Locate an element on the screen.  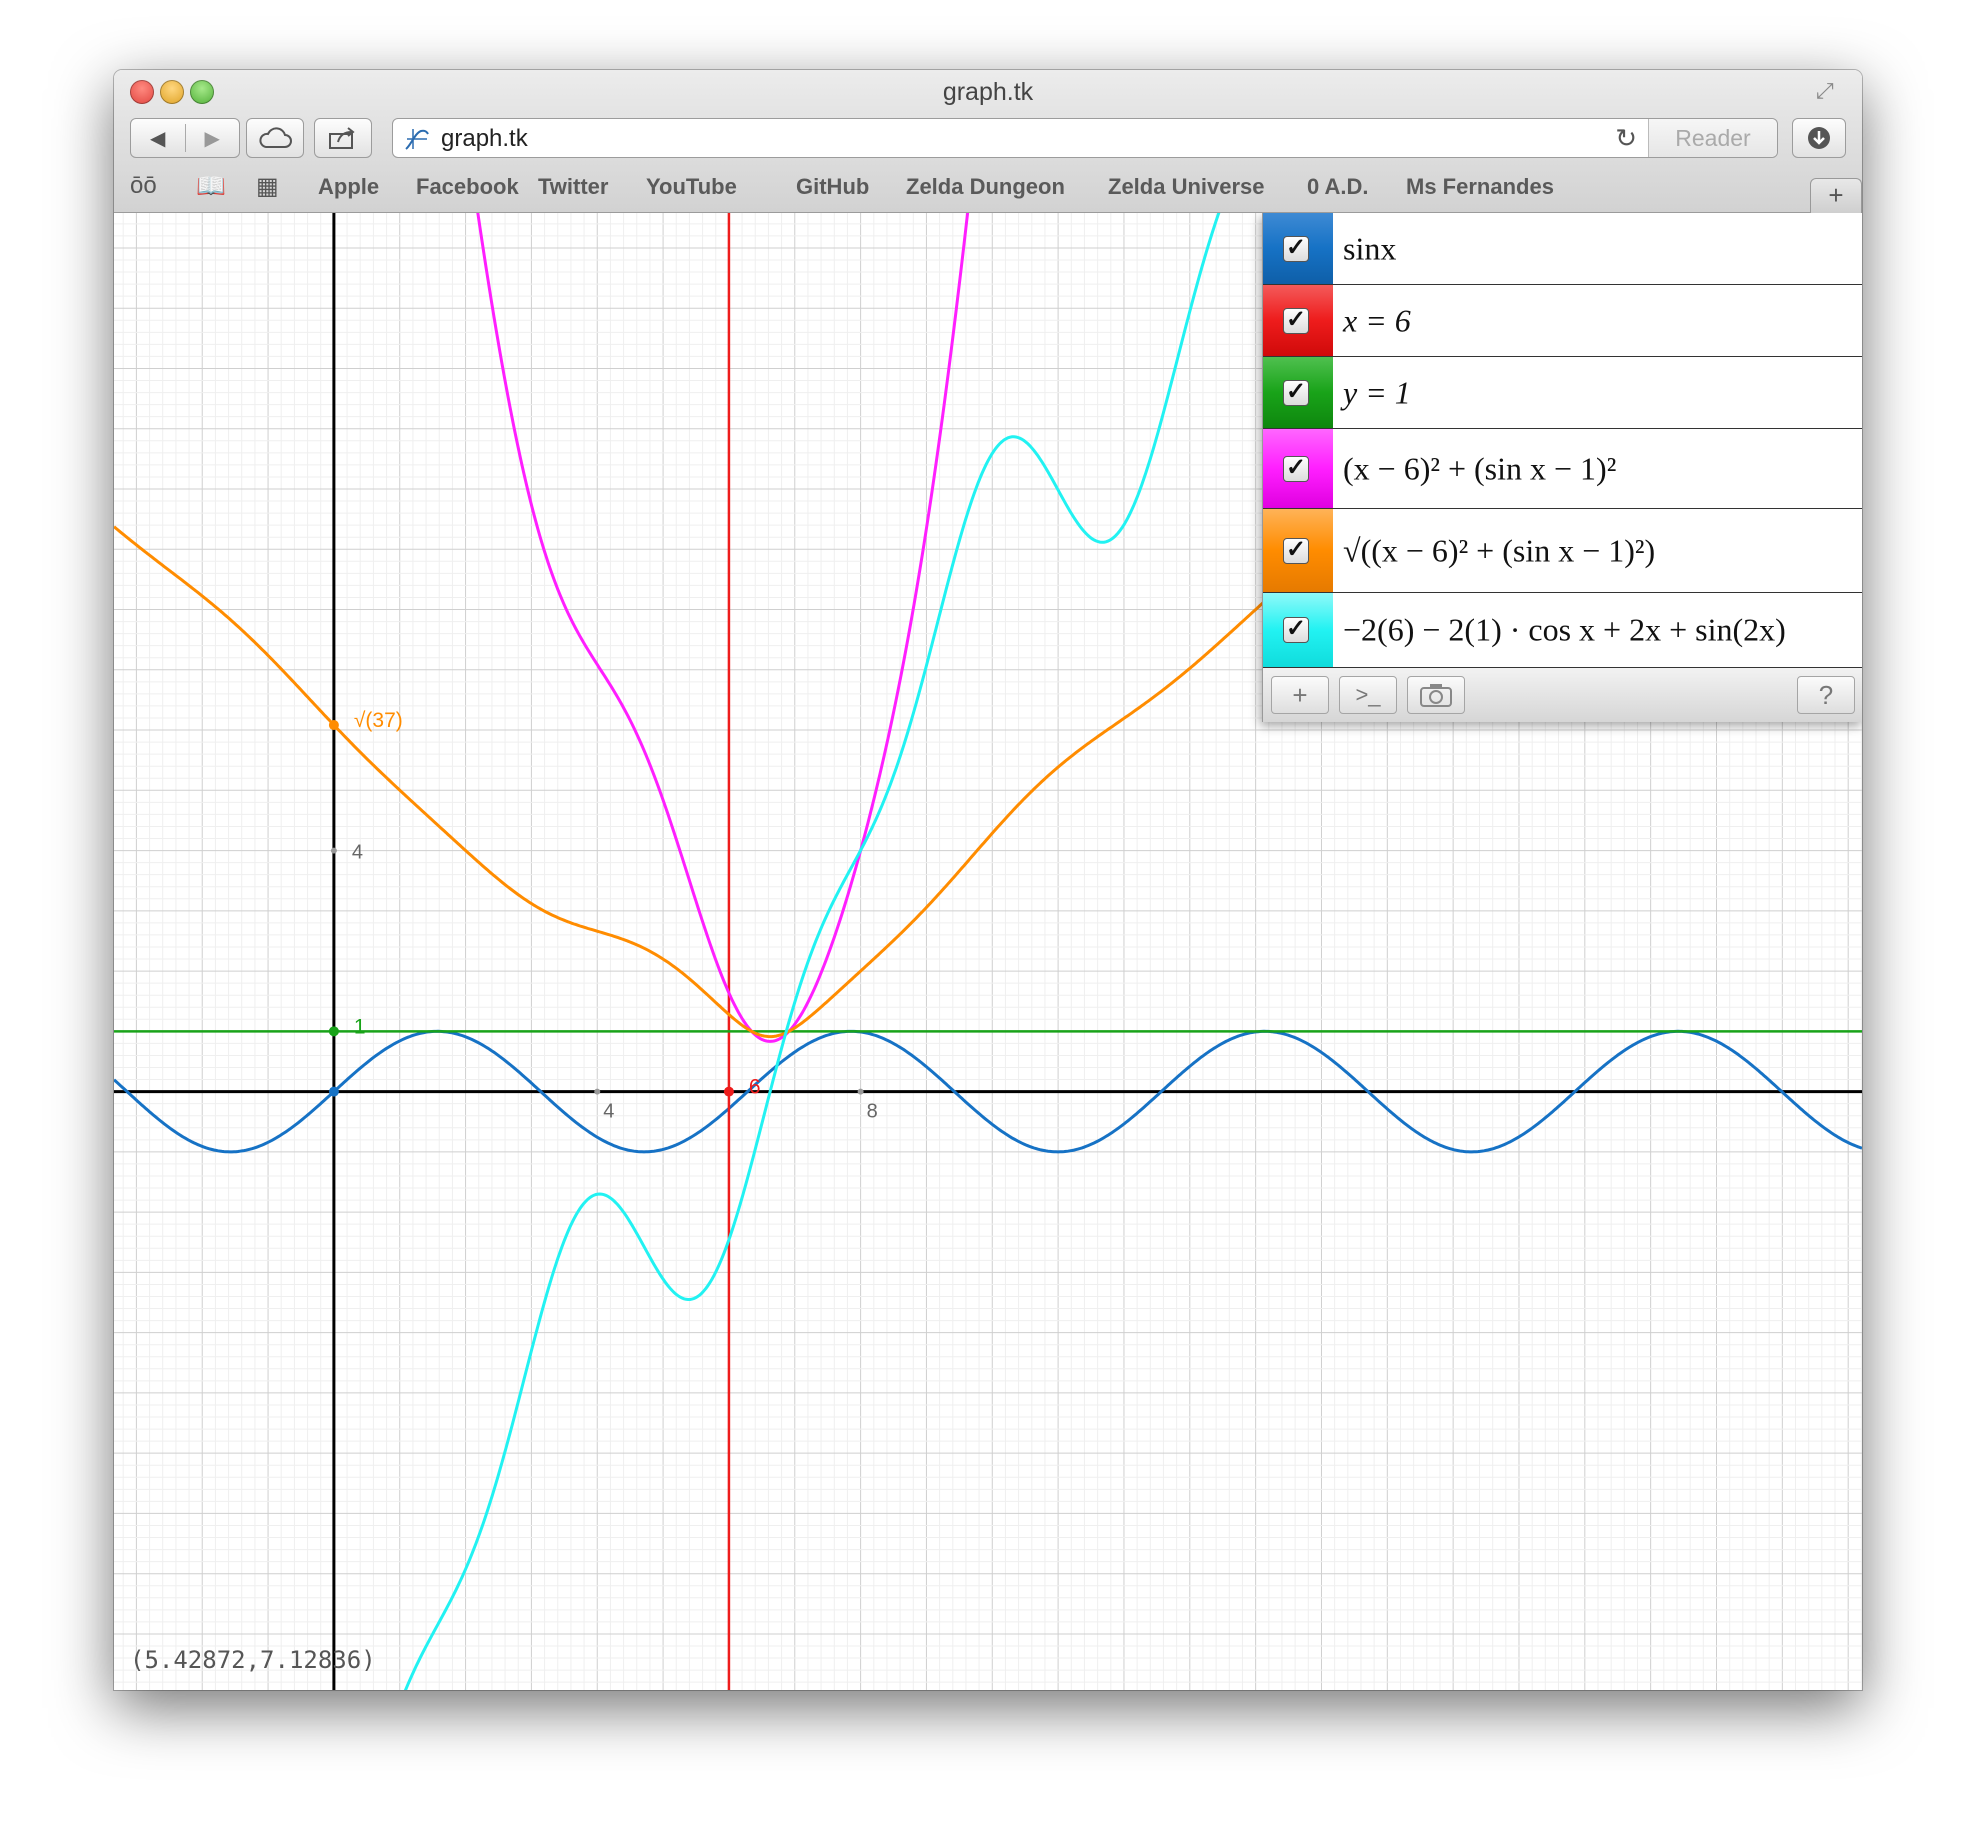
share-button is located at coordinates (343, 138).